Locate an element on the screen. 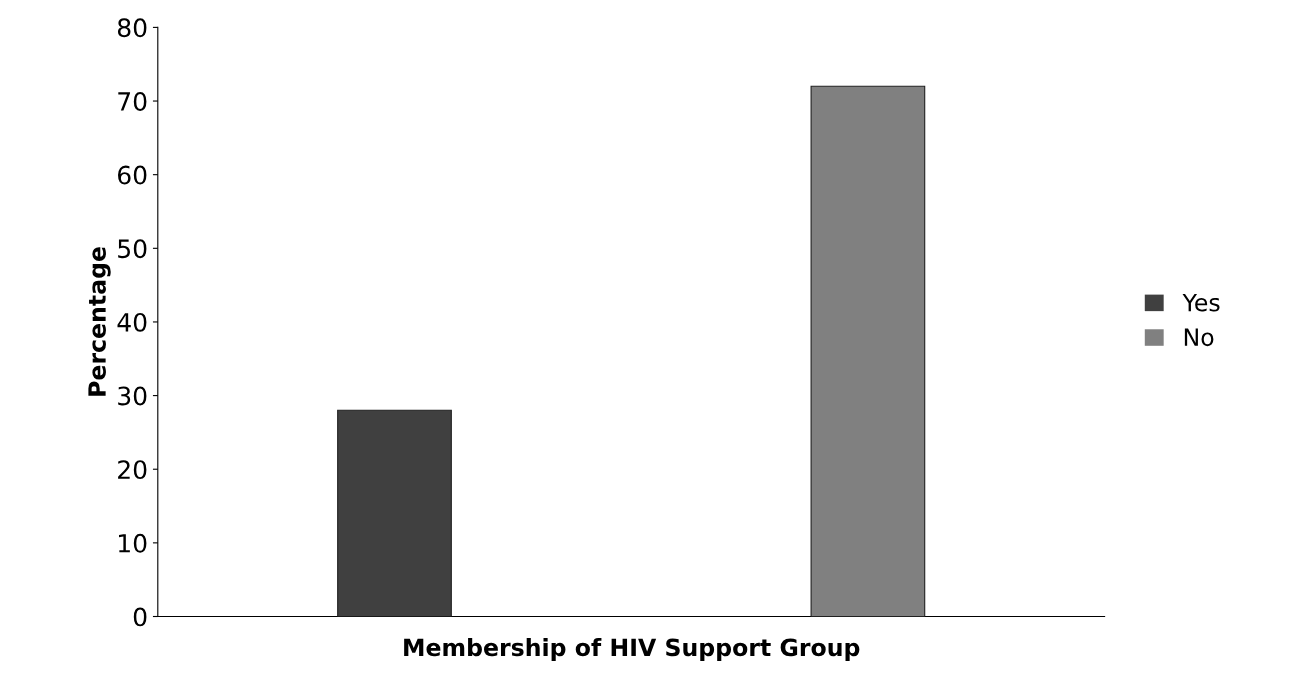 This screenshot has height=685, width=1315. legend-label: No is located at coordinates (1199, 337).